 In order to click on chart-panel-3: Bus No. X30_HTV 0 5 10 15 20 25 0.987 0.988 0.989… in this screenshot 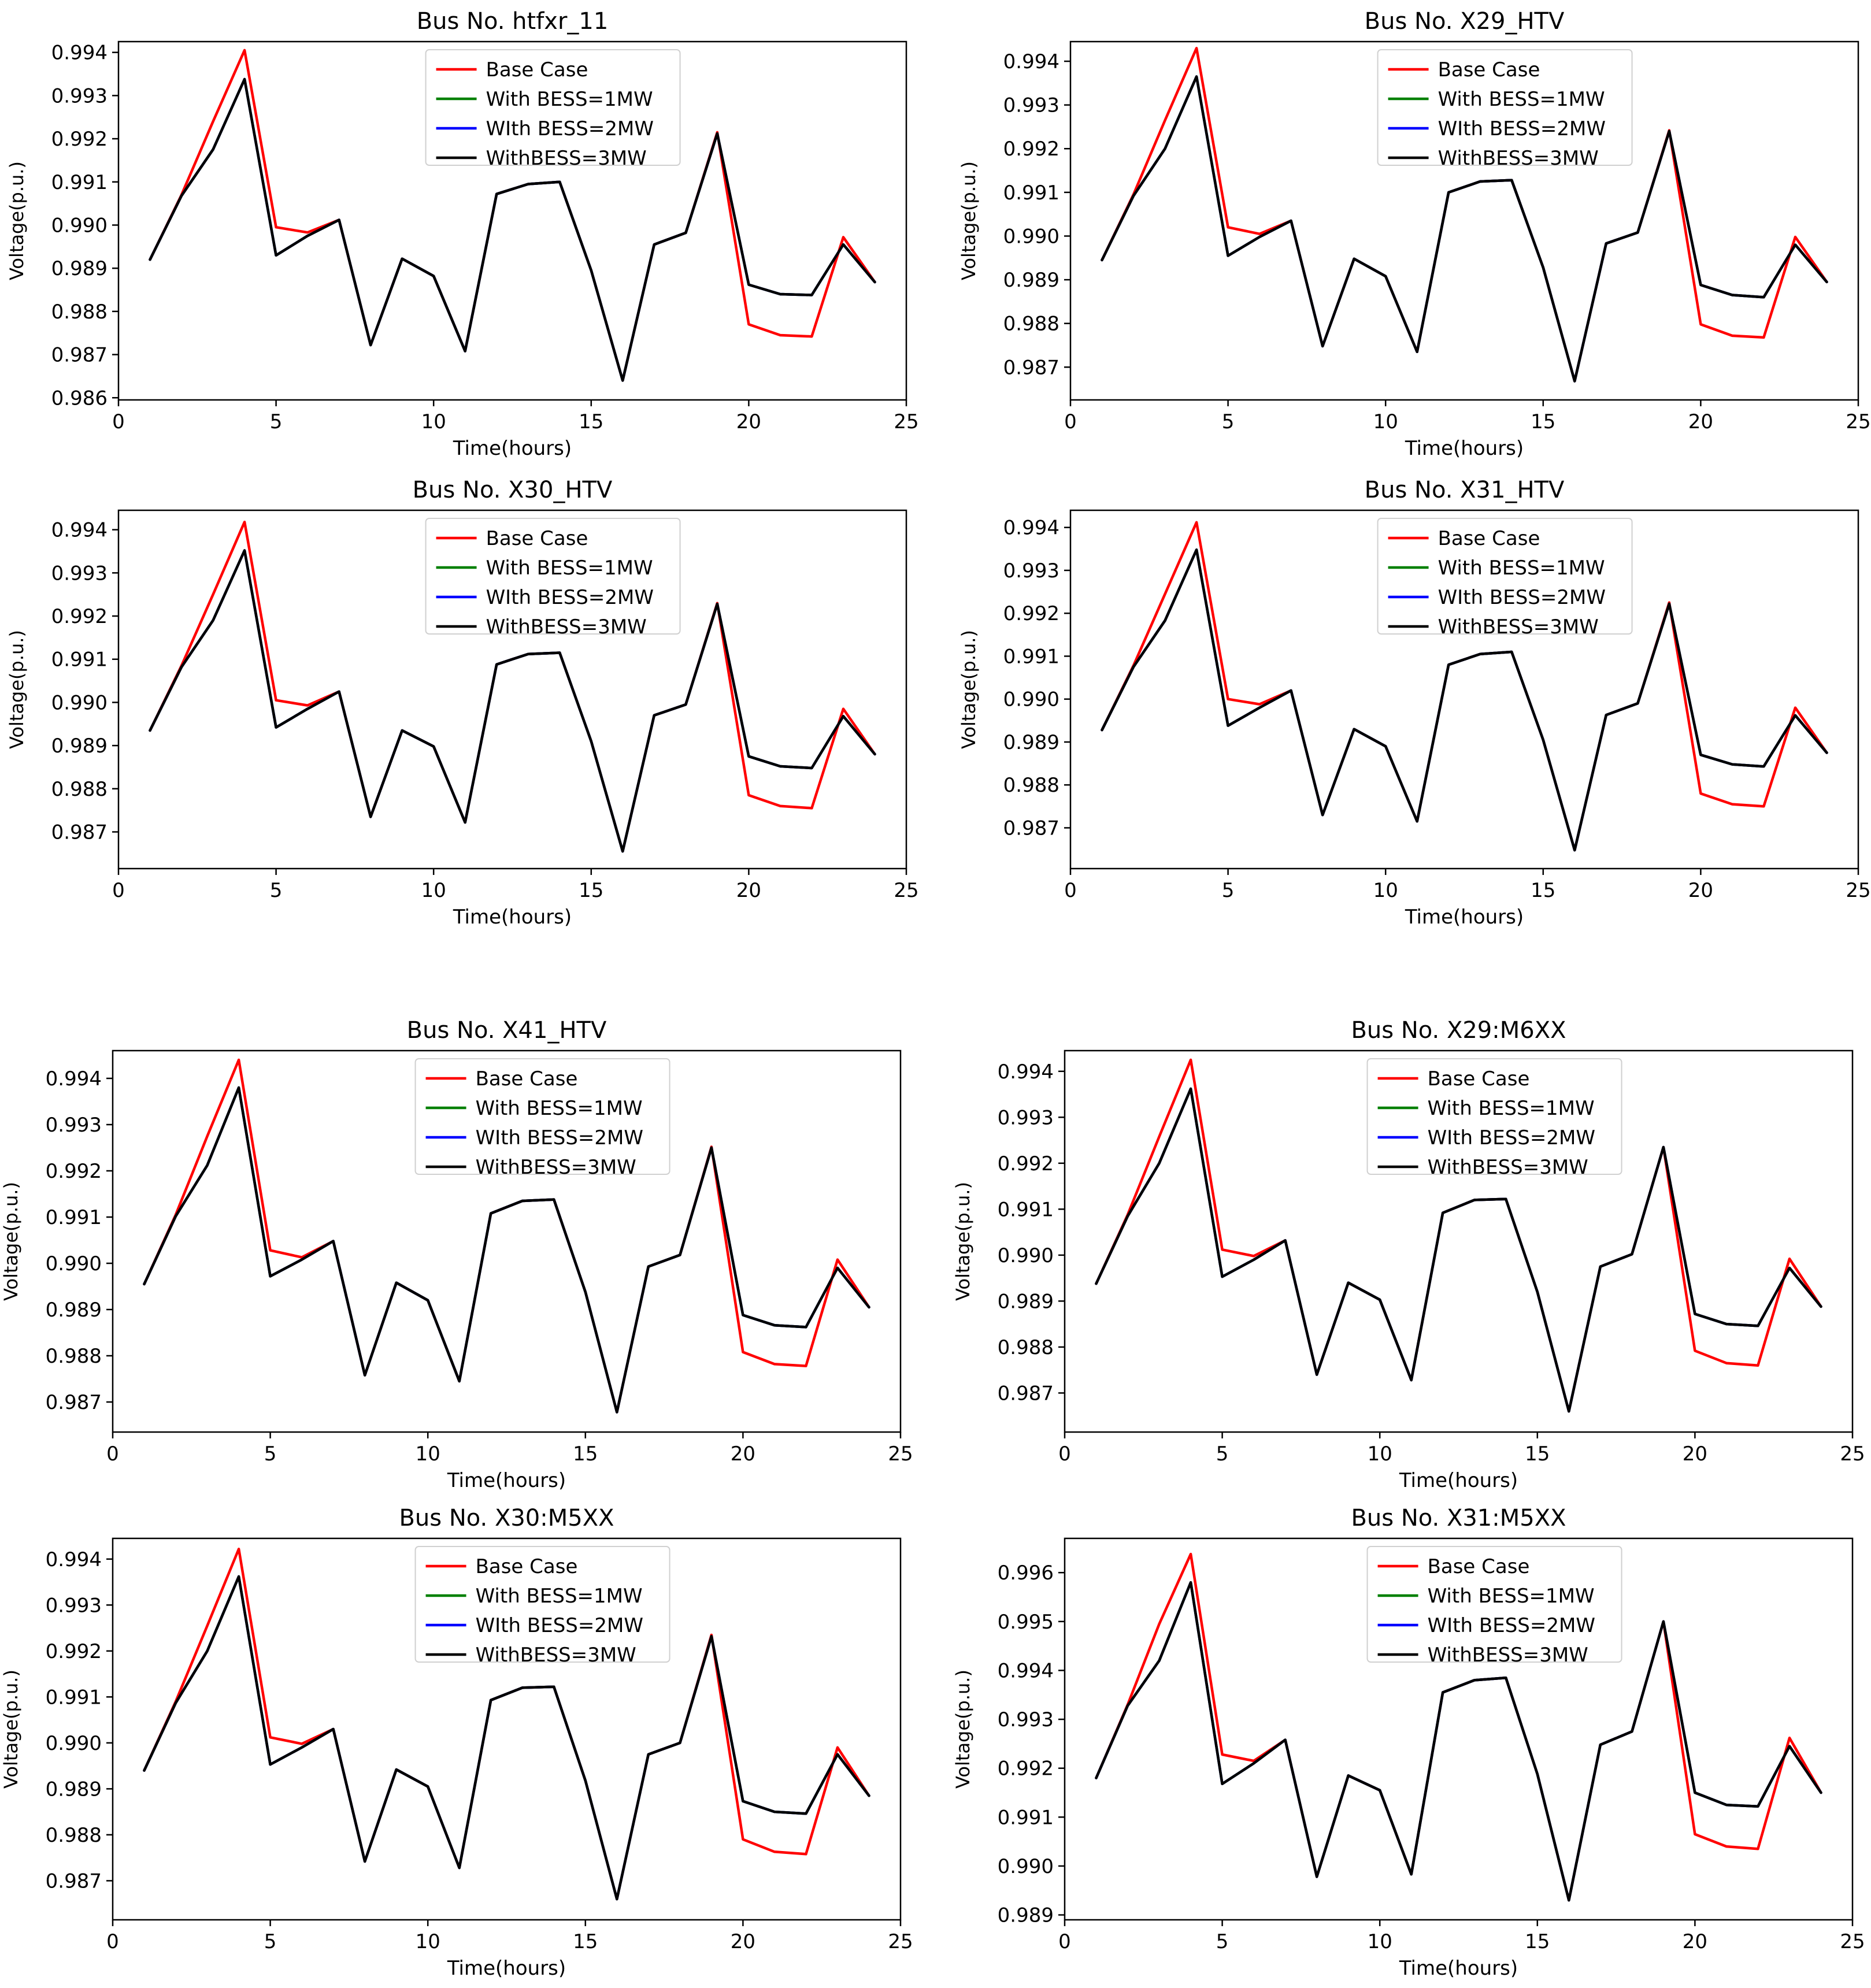, I will do `click(462, 703)`.